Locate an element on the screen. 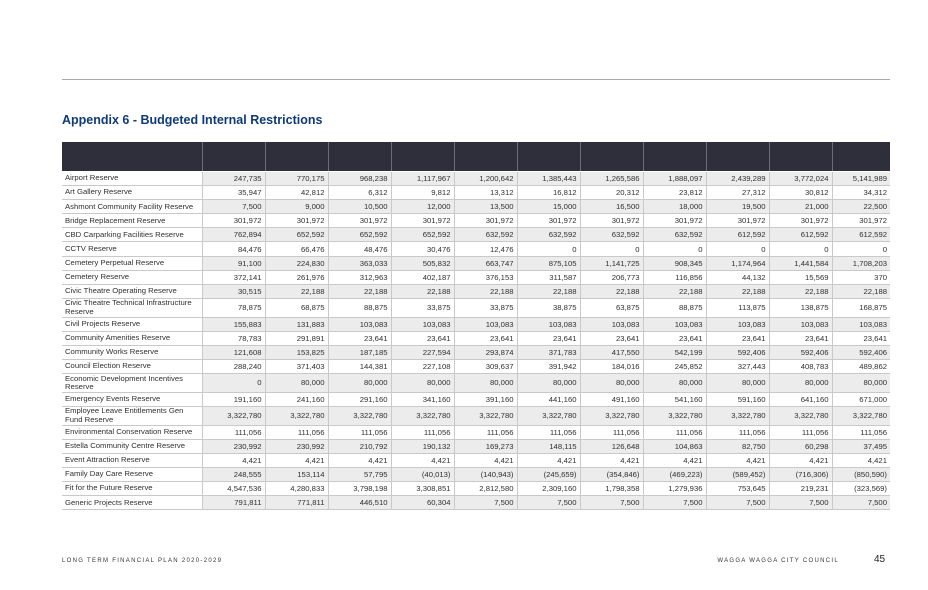 This screenshot has height=590, width=928. table-cell-value: 42,812 is located at coordinates (296, 193).